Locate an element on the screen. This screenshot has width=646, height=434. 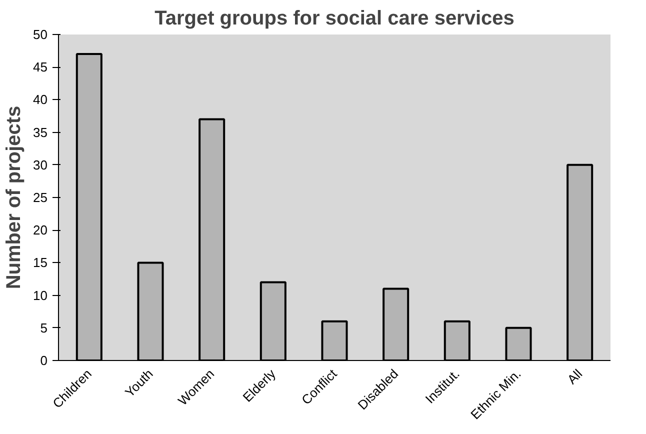
y-tick-label: 45 is located at coordinates (40, 67).